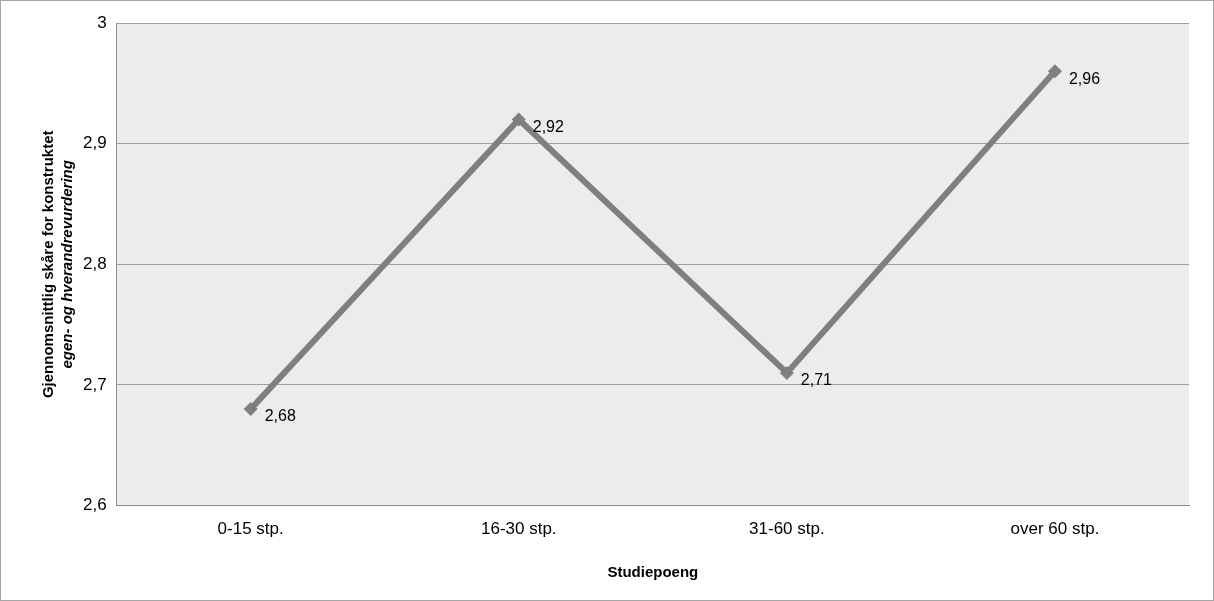 This screenshot has height=601, width=1214. What do you see at coordinates (653, 572) in the screenshot?
I see `x-axis-title: Studiepoeng` at bounding box center [653, 572].